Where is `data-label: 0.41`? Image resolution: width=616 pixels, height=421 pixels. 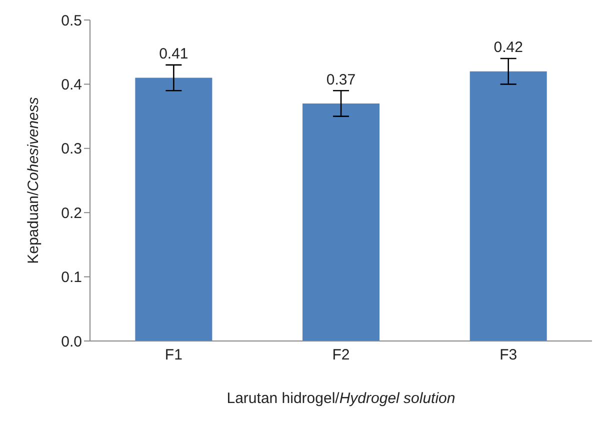
data-label: 0.41 is located at coordinates (173, 54).